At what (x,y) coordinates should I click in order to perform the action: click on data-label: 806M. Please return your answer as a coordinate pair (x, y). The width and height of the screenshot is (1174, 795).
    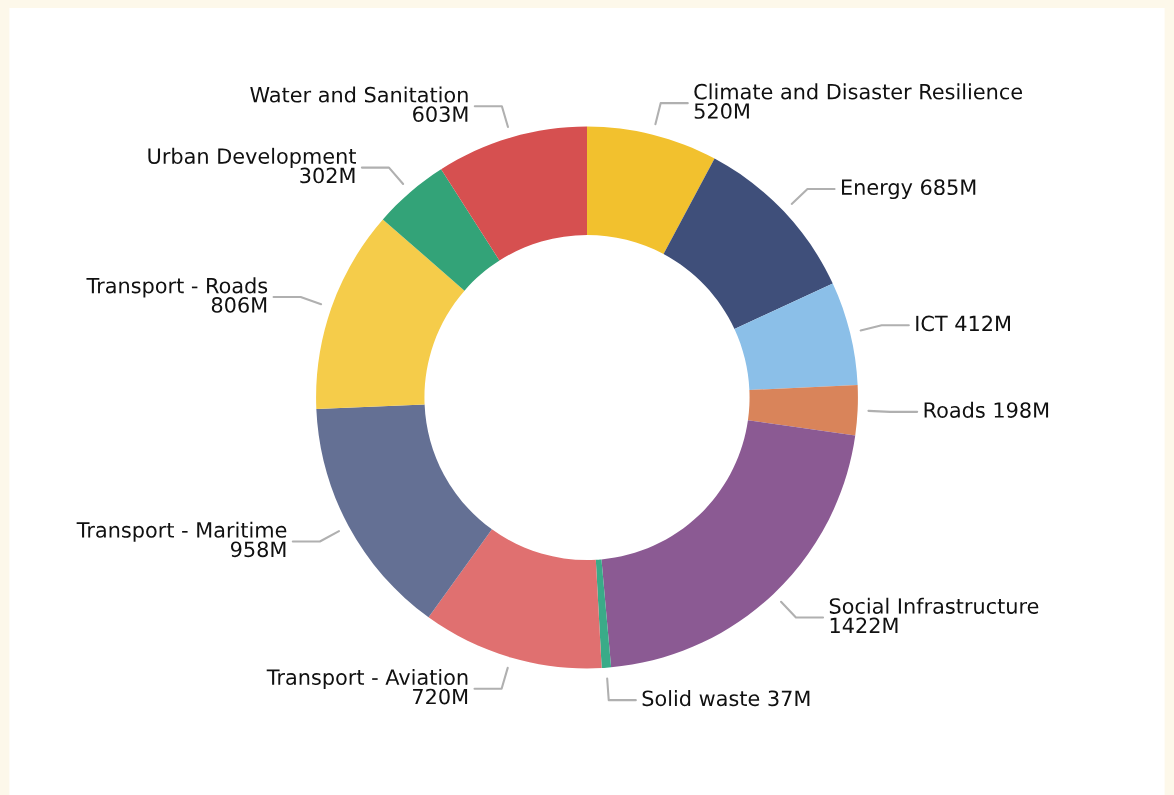
    Looking at the image, I should click on (239, 305).